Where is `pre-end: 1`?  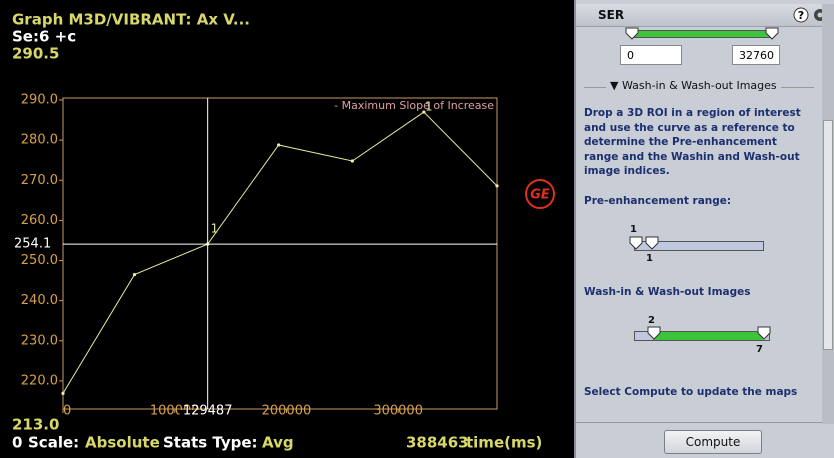 pre-end: 1 is located at coordinates (649, 258).